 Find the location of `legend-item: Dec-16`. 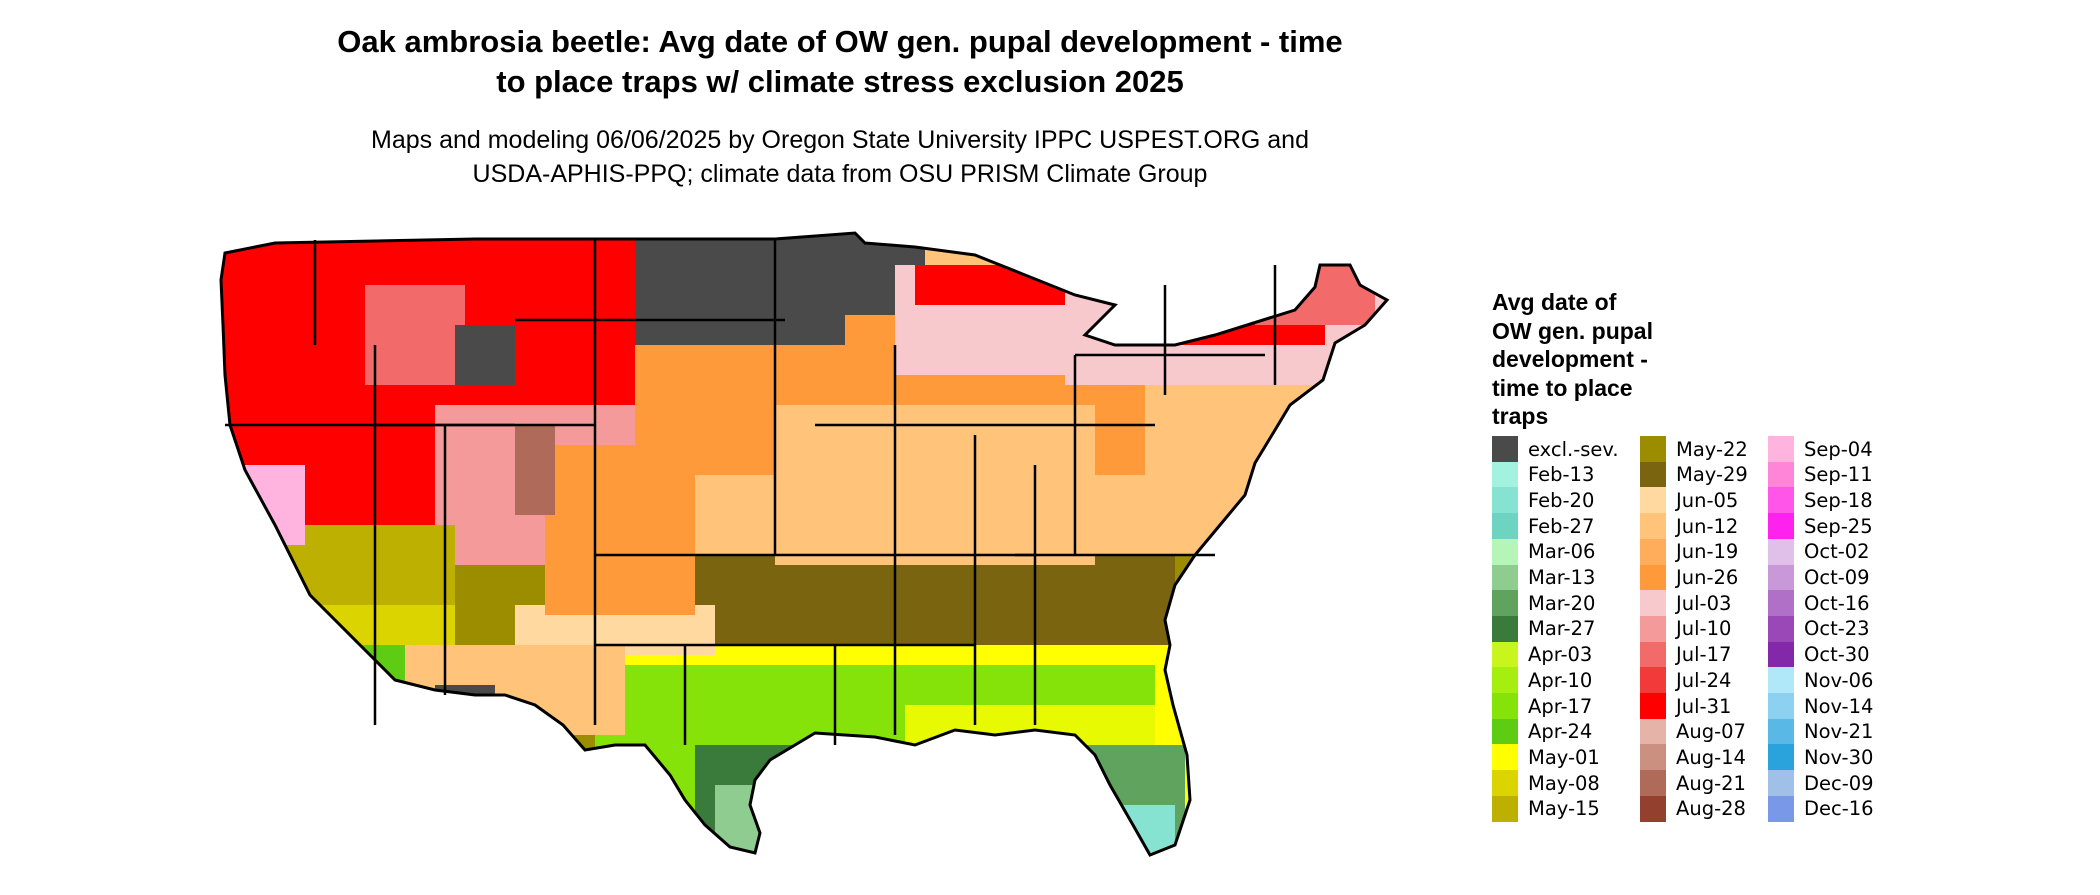

legend-item: Dec-16 is located at coordinates (1821, 808).